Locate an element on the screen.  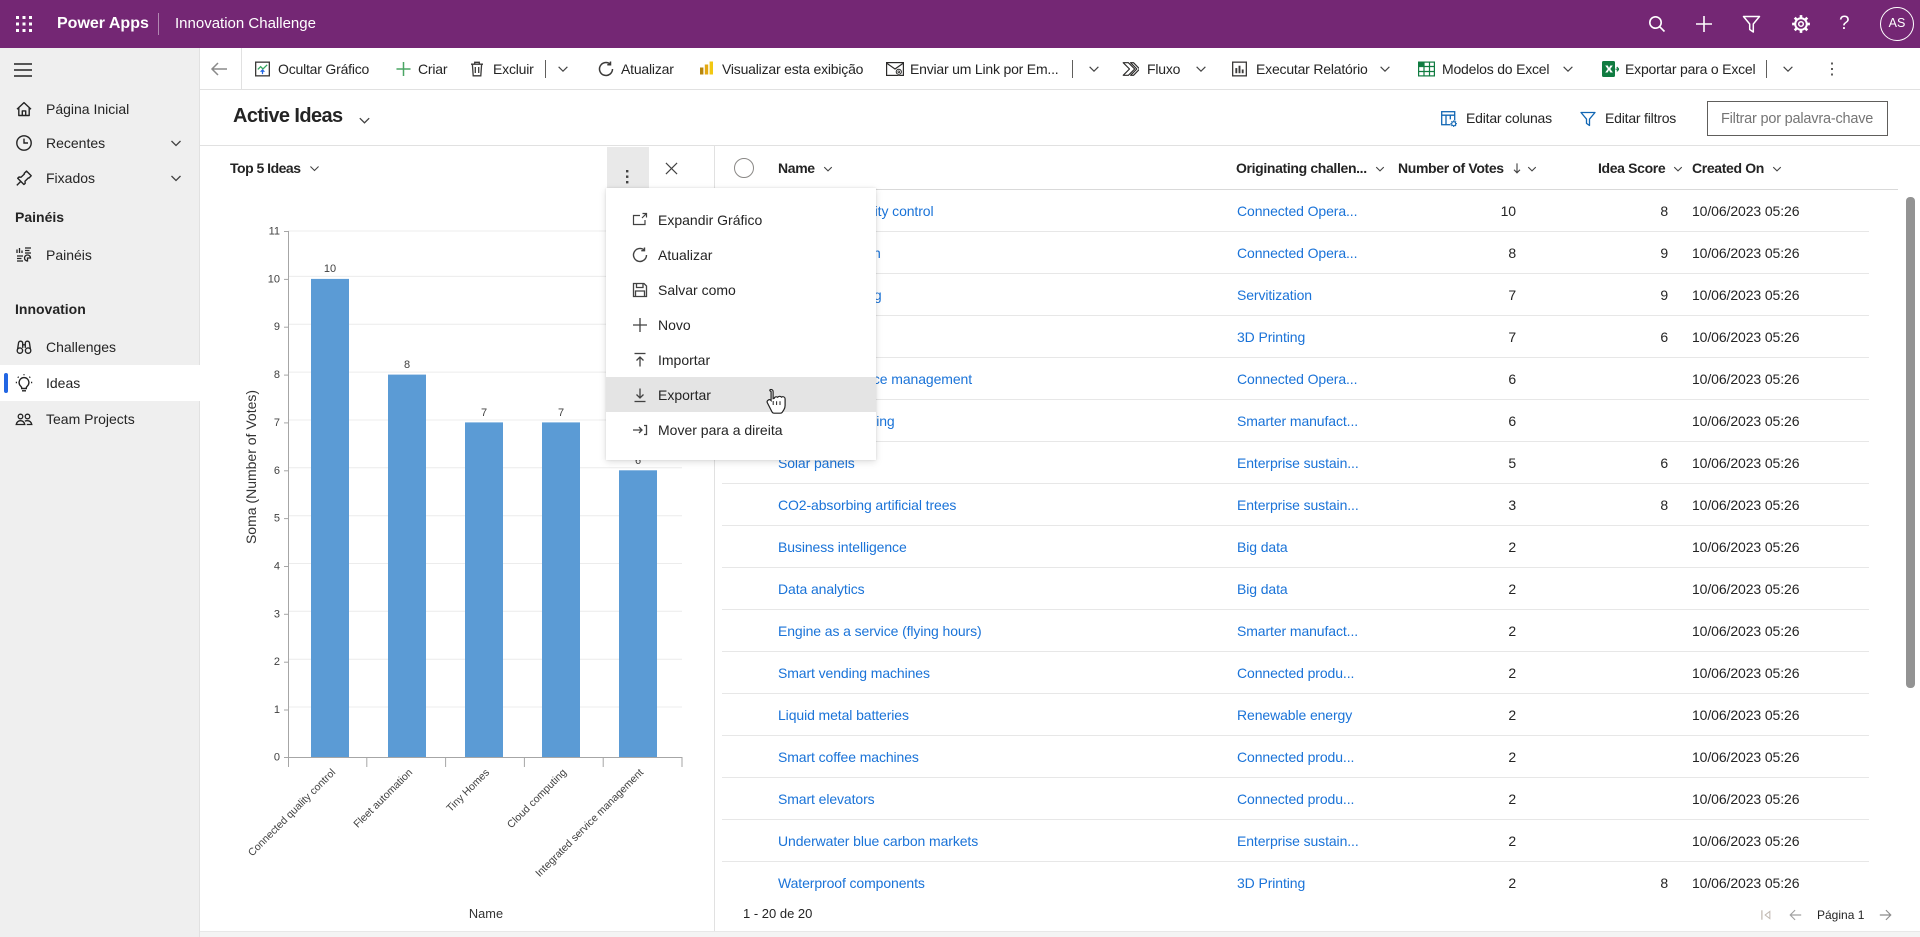
svg-text: 9 is located at coordinates (277, 327).